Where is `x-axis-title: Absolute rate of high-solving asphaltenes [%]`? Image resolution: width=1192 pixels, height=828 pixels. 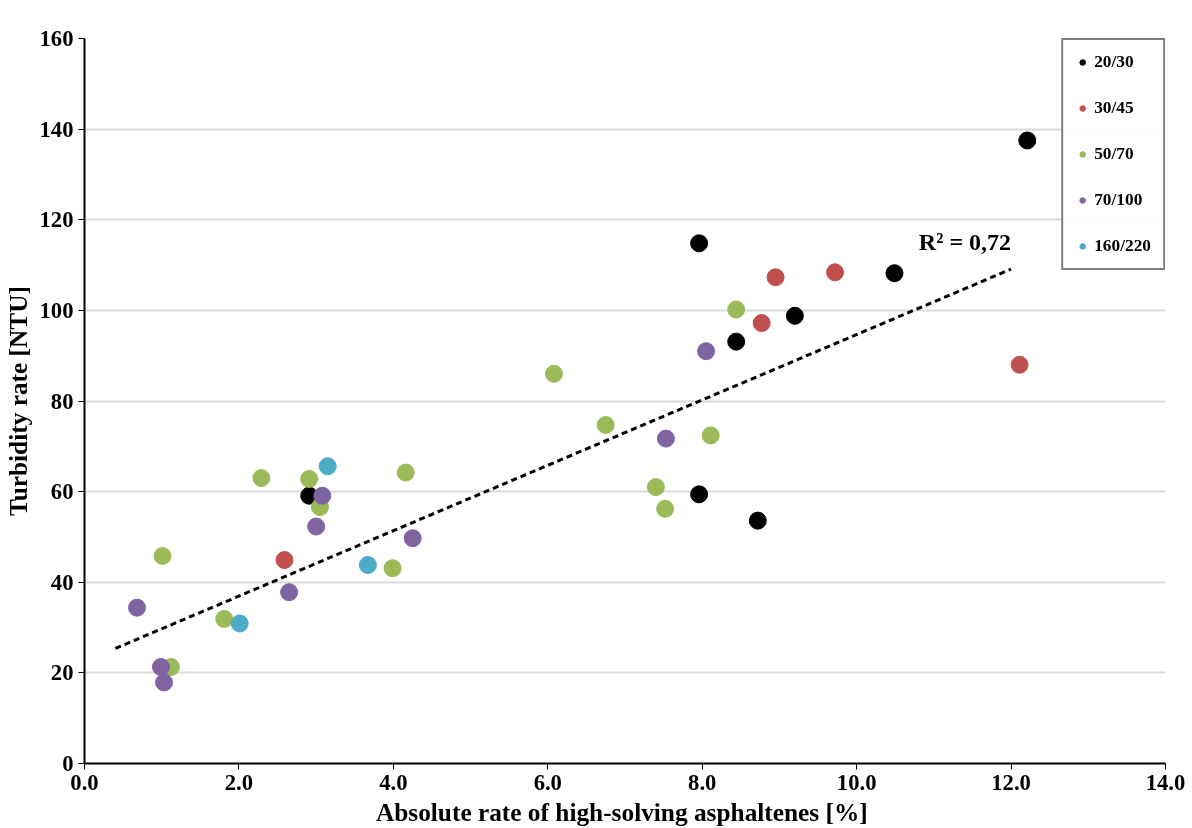 x-axis-title: Absolute rate of high-solving asphaltenes [%] is located at coordinates (621, 811).